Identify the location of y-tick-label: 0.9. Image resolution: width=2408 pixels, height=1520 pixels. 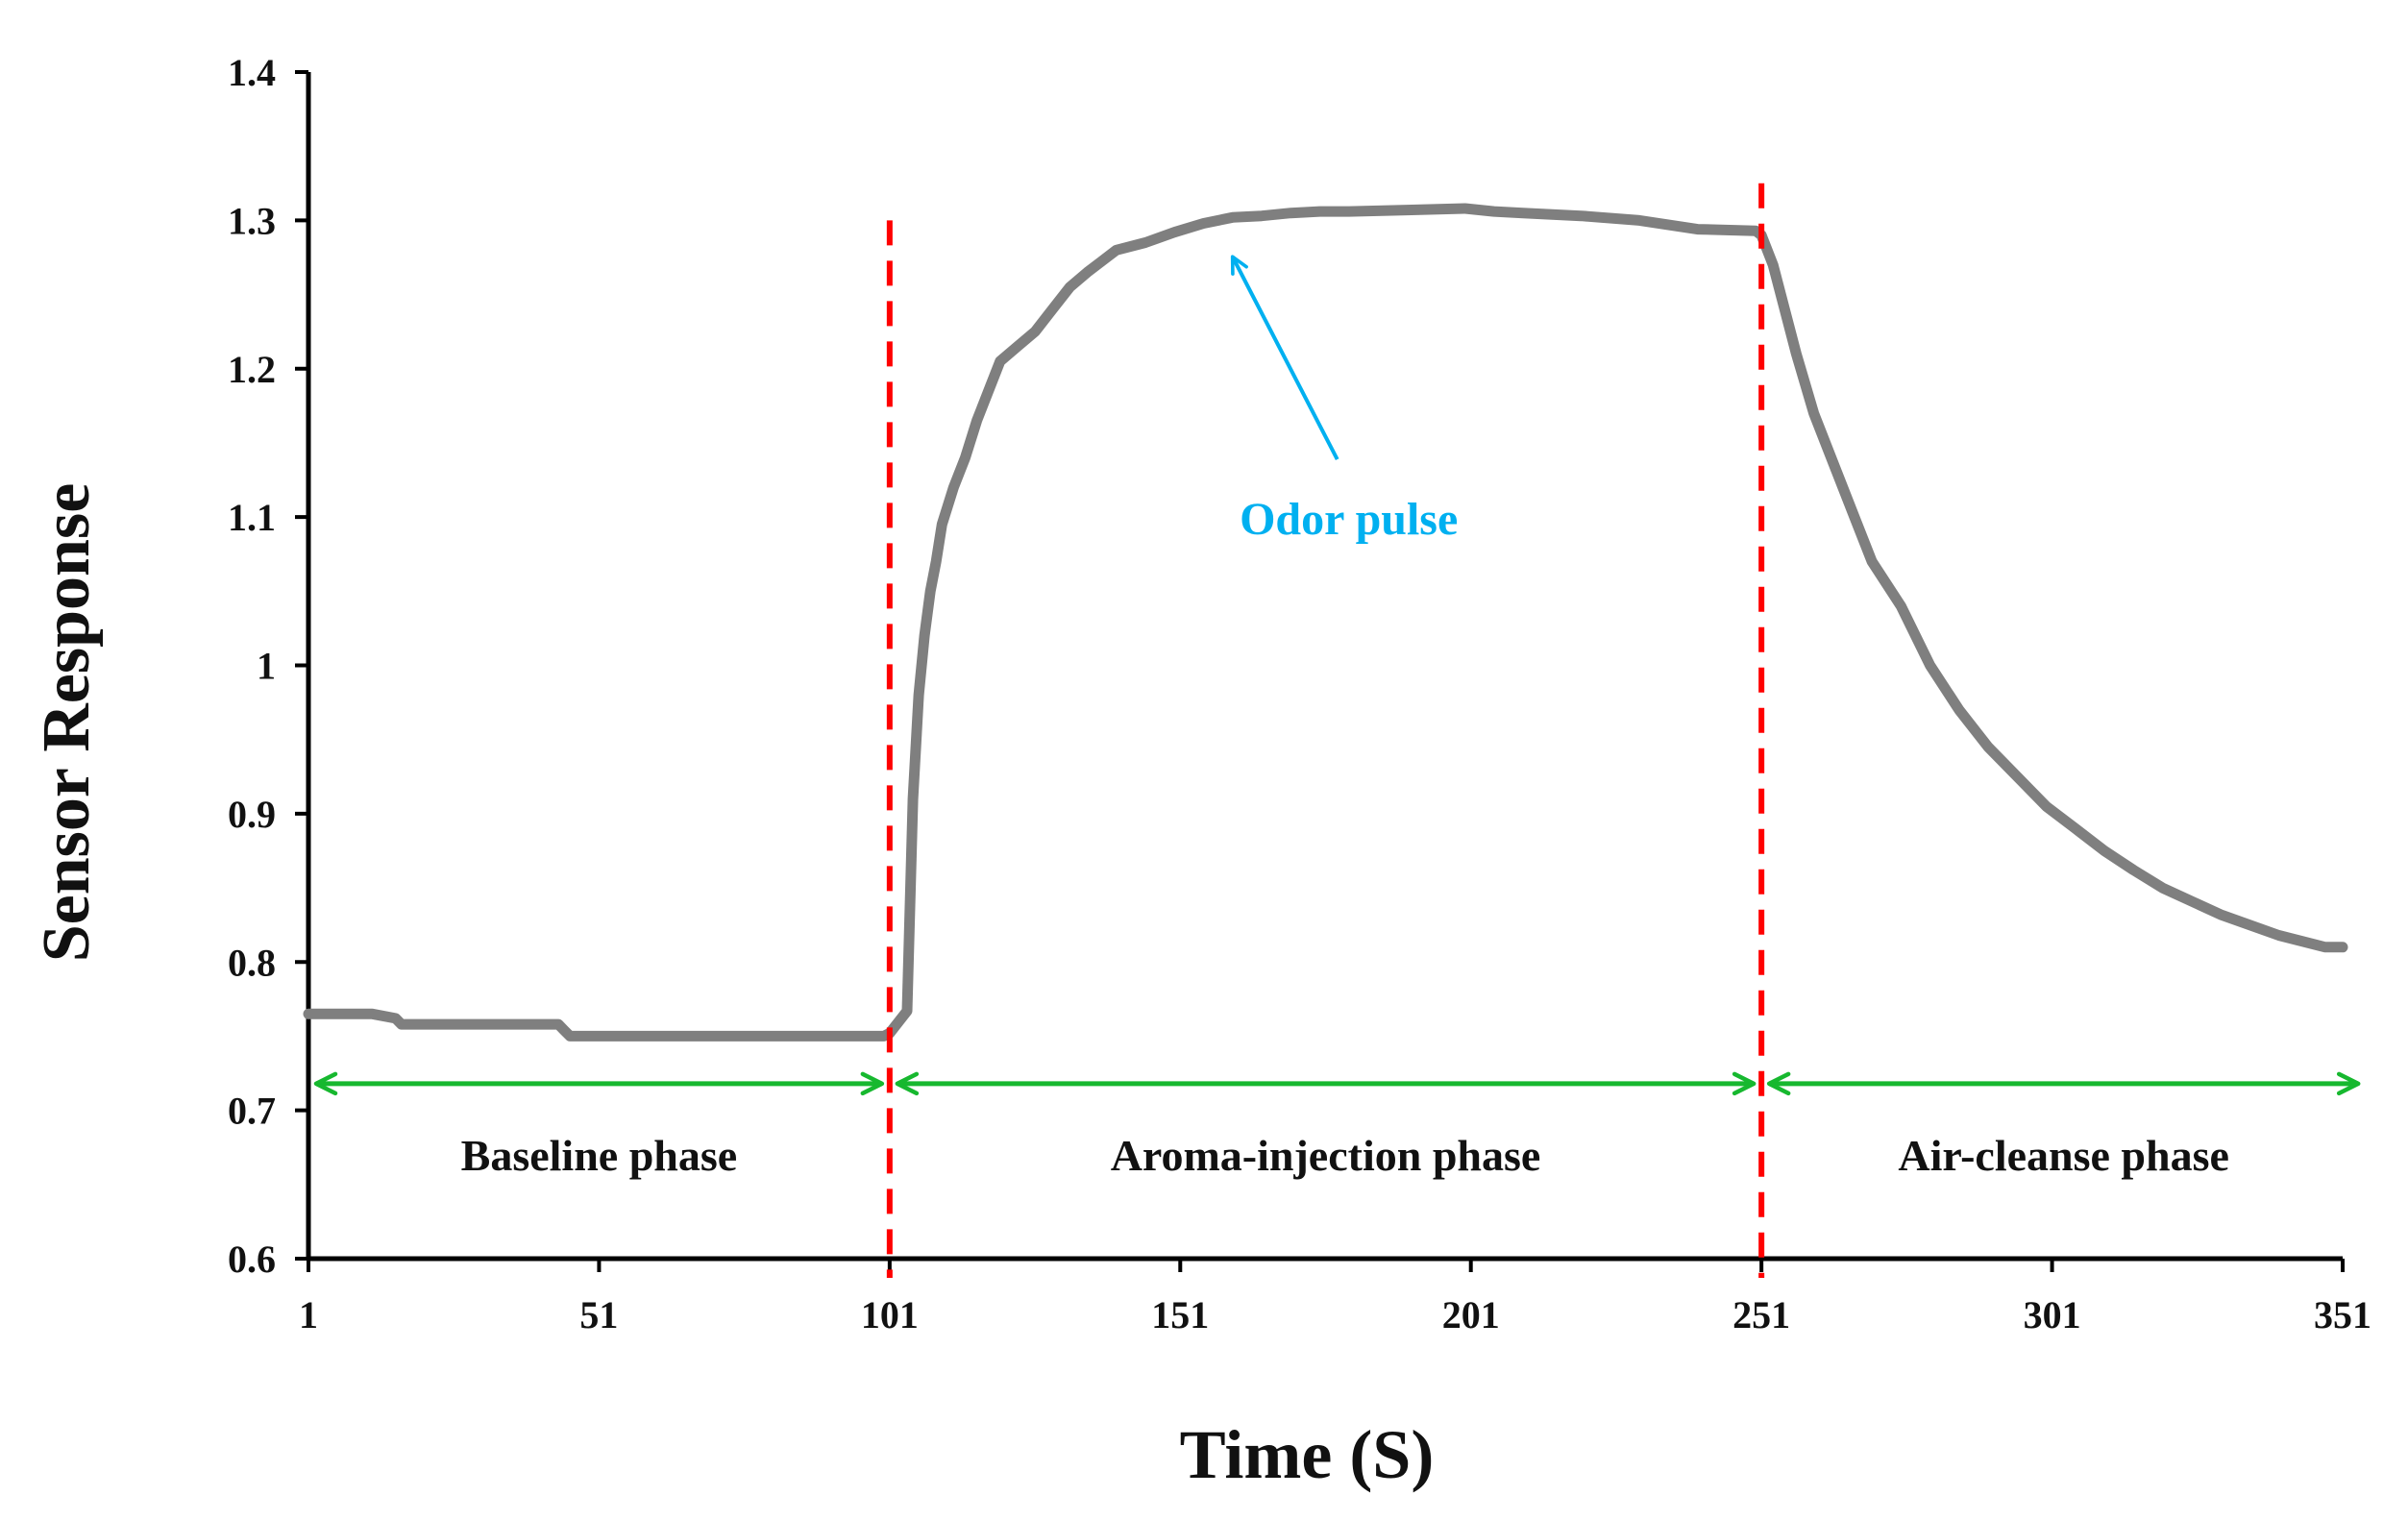
(252, 814).